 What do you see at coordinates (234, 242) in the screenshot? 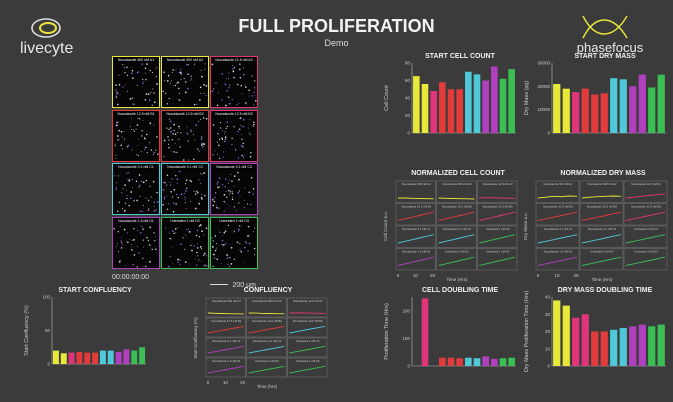
I see `well-image: Untreated 1 nM D3` at bounding box center [234, 242].